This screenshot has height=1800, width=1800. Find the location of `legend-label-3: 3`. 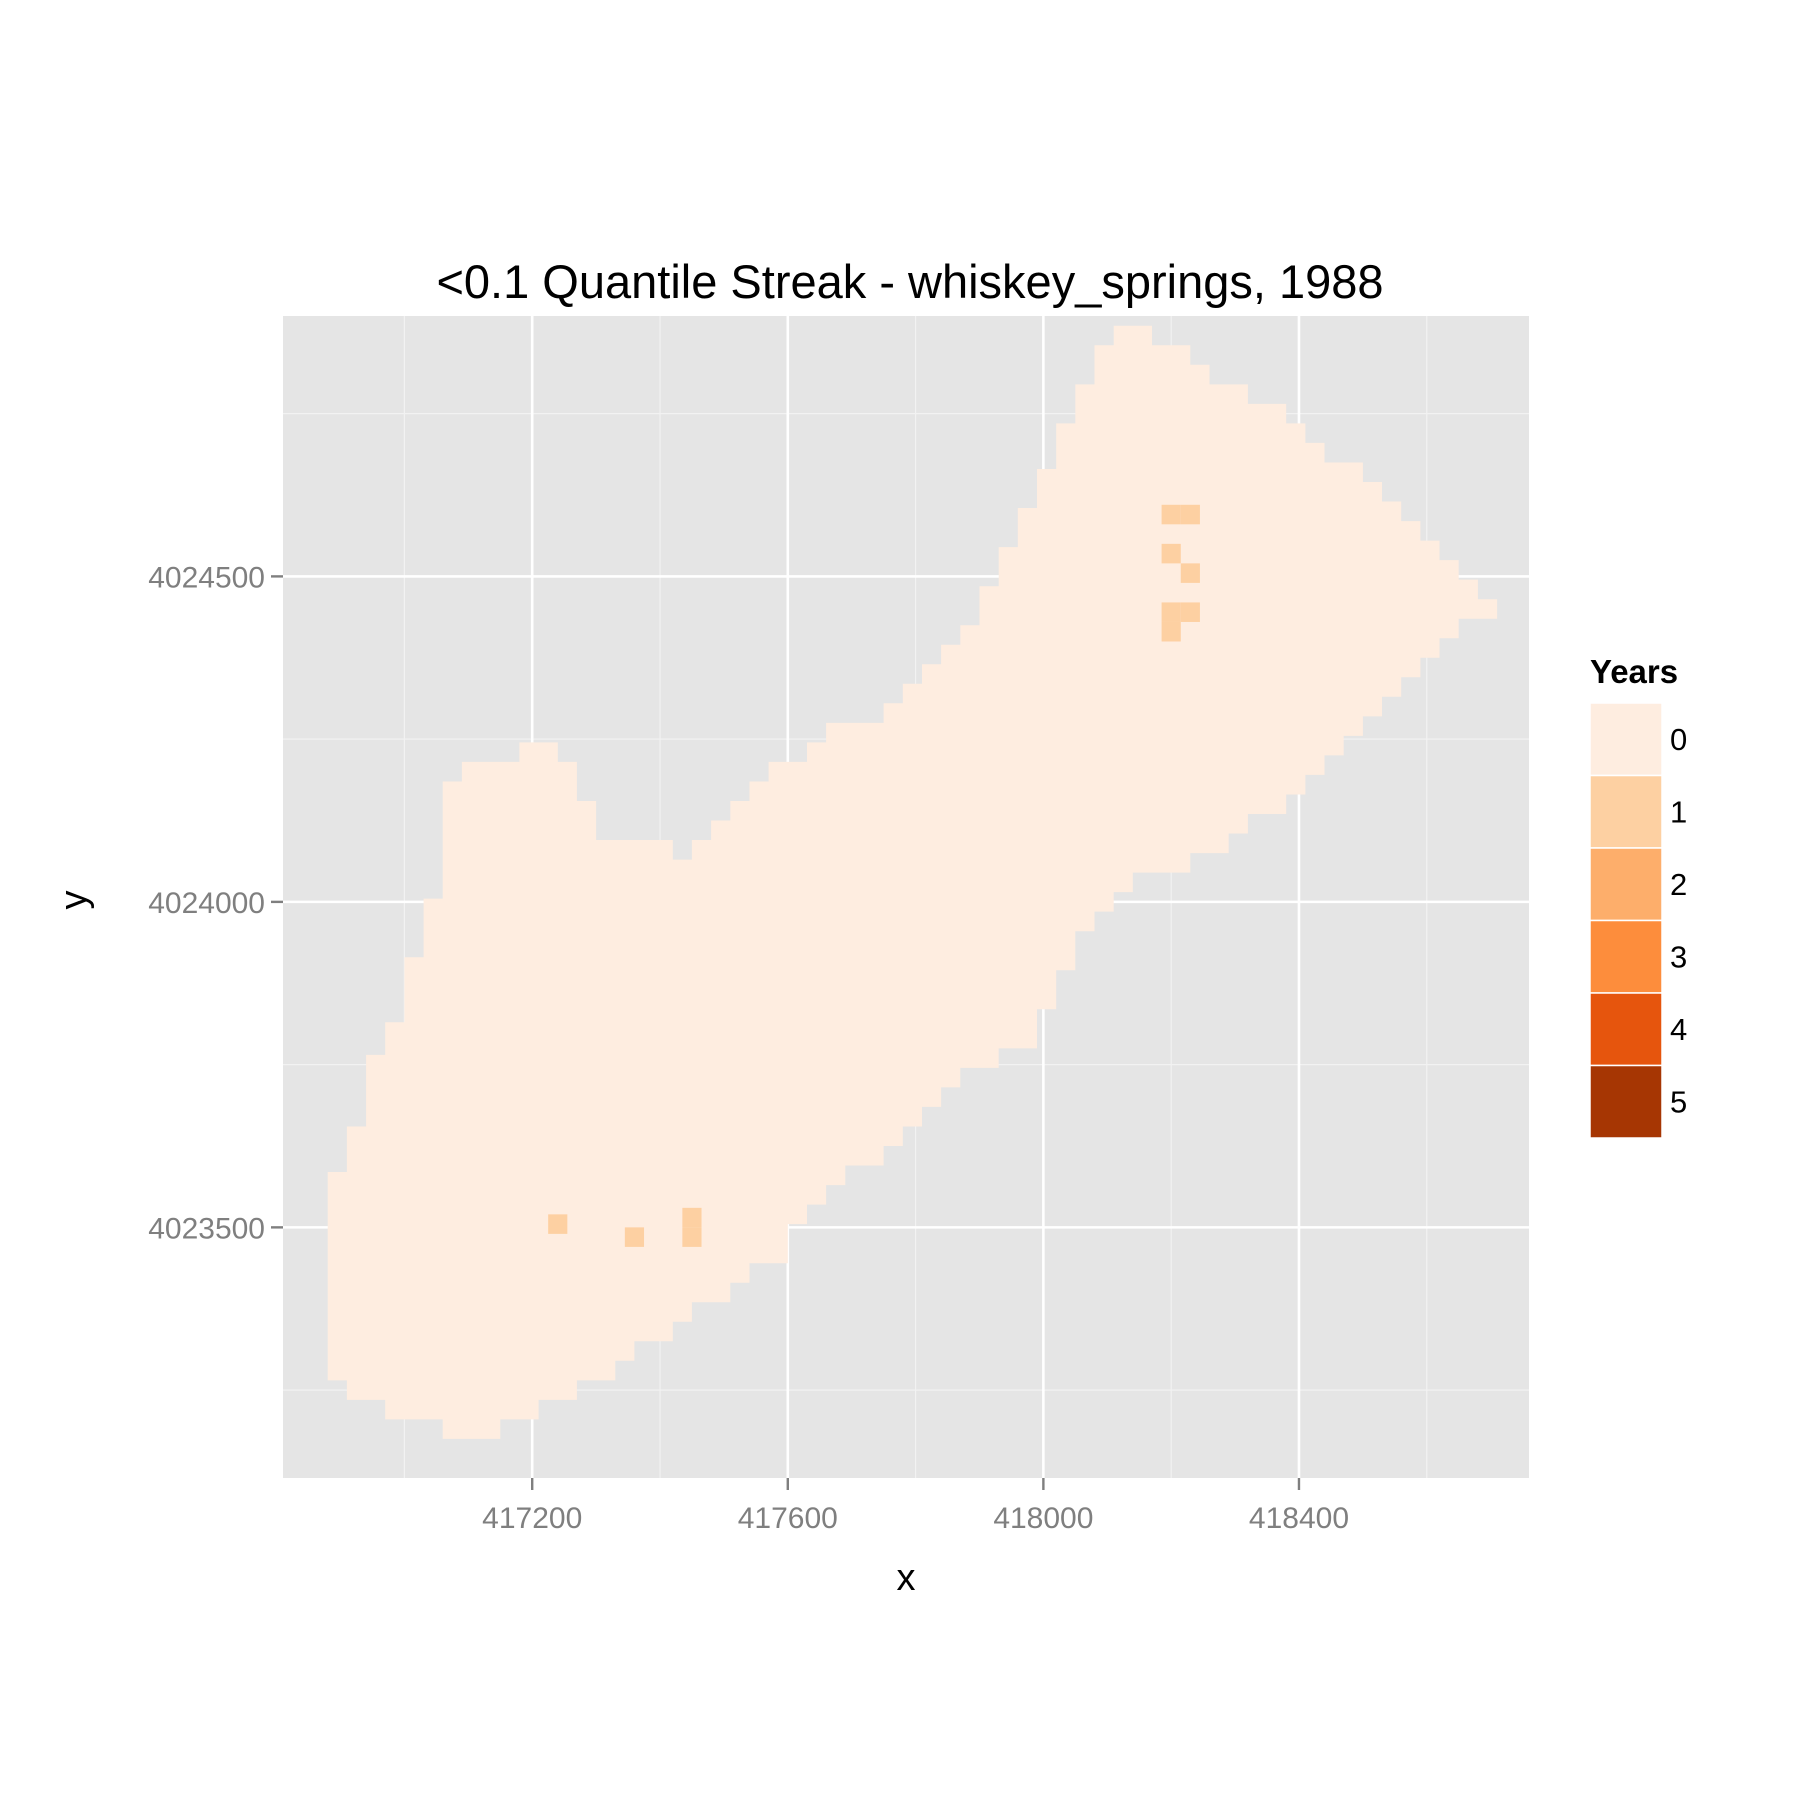

legend-label-3: 3 is located at coordinates (1678, 957).